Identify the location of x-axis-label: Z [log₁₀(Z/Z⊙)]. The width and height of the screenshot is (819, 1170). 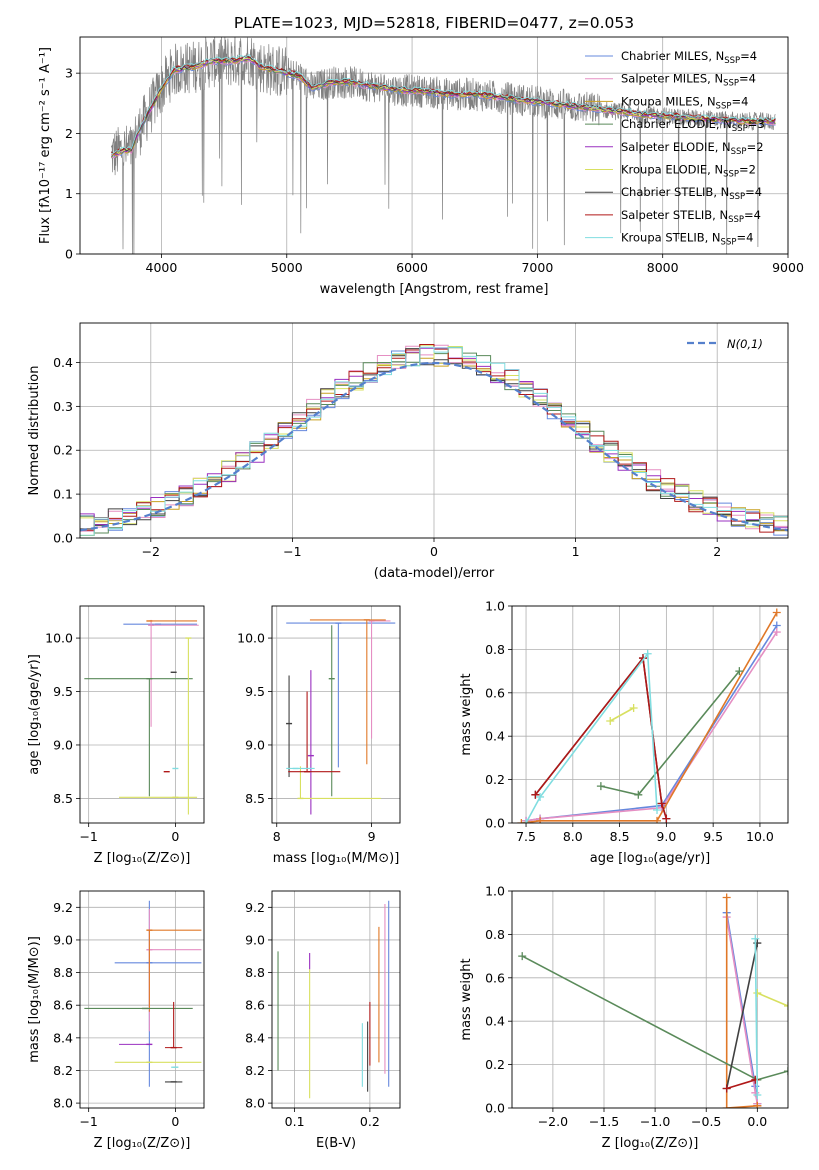
(142, 858).